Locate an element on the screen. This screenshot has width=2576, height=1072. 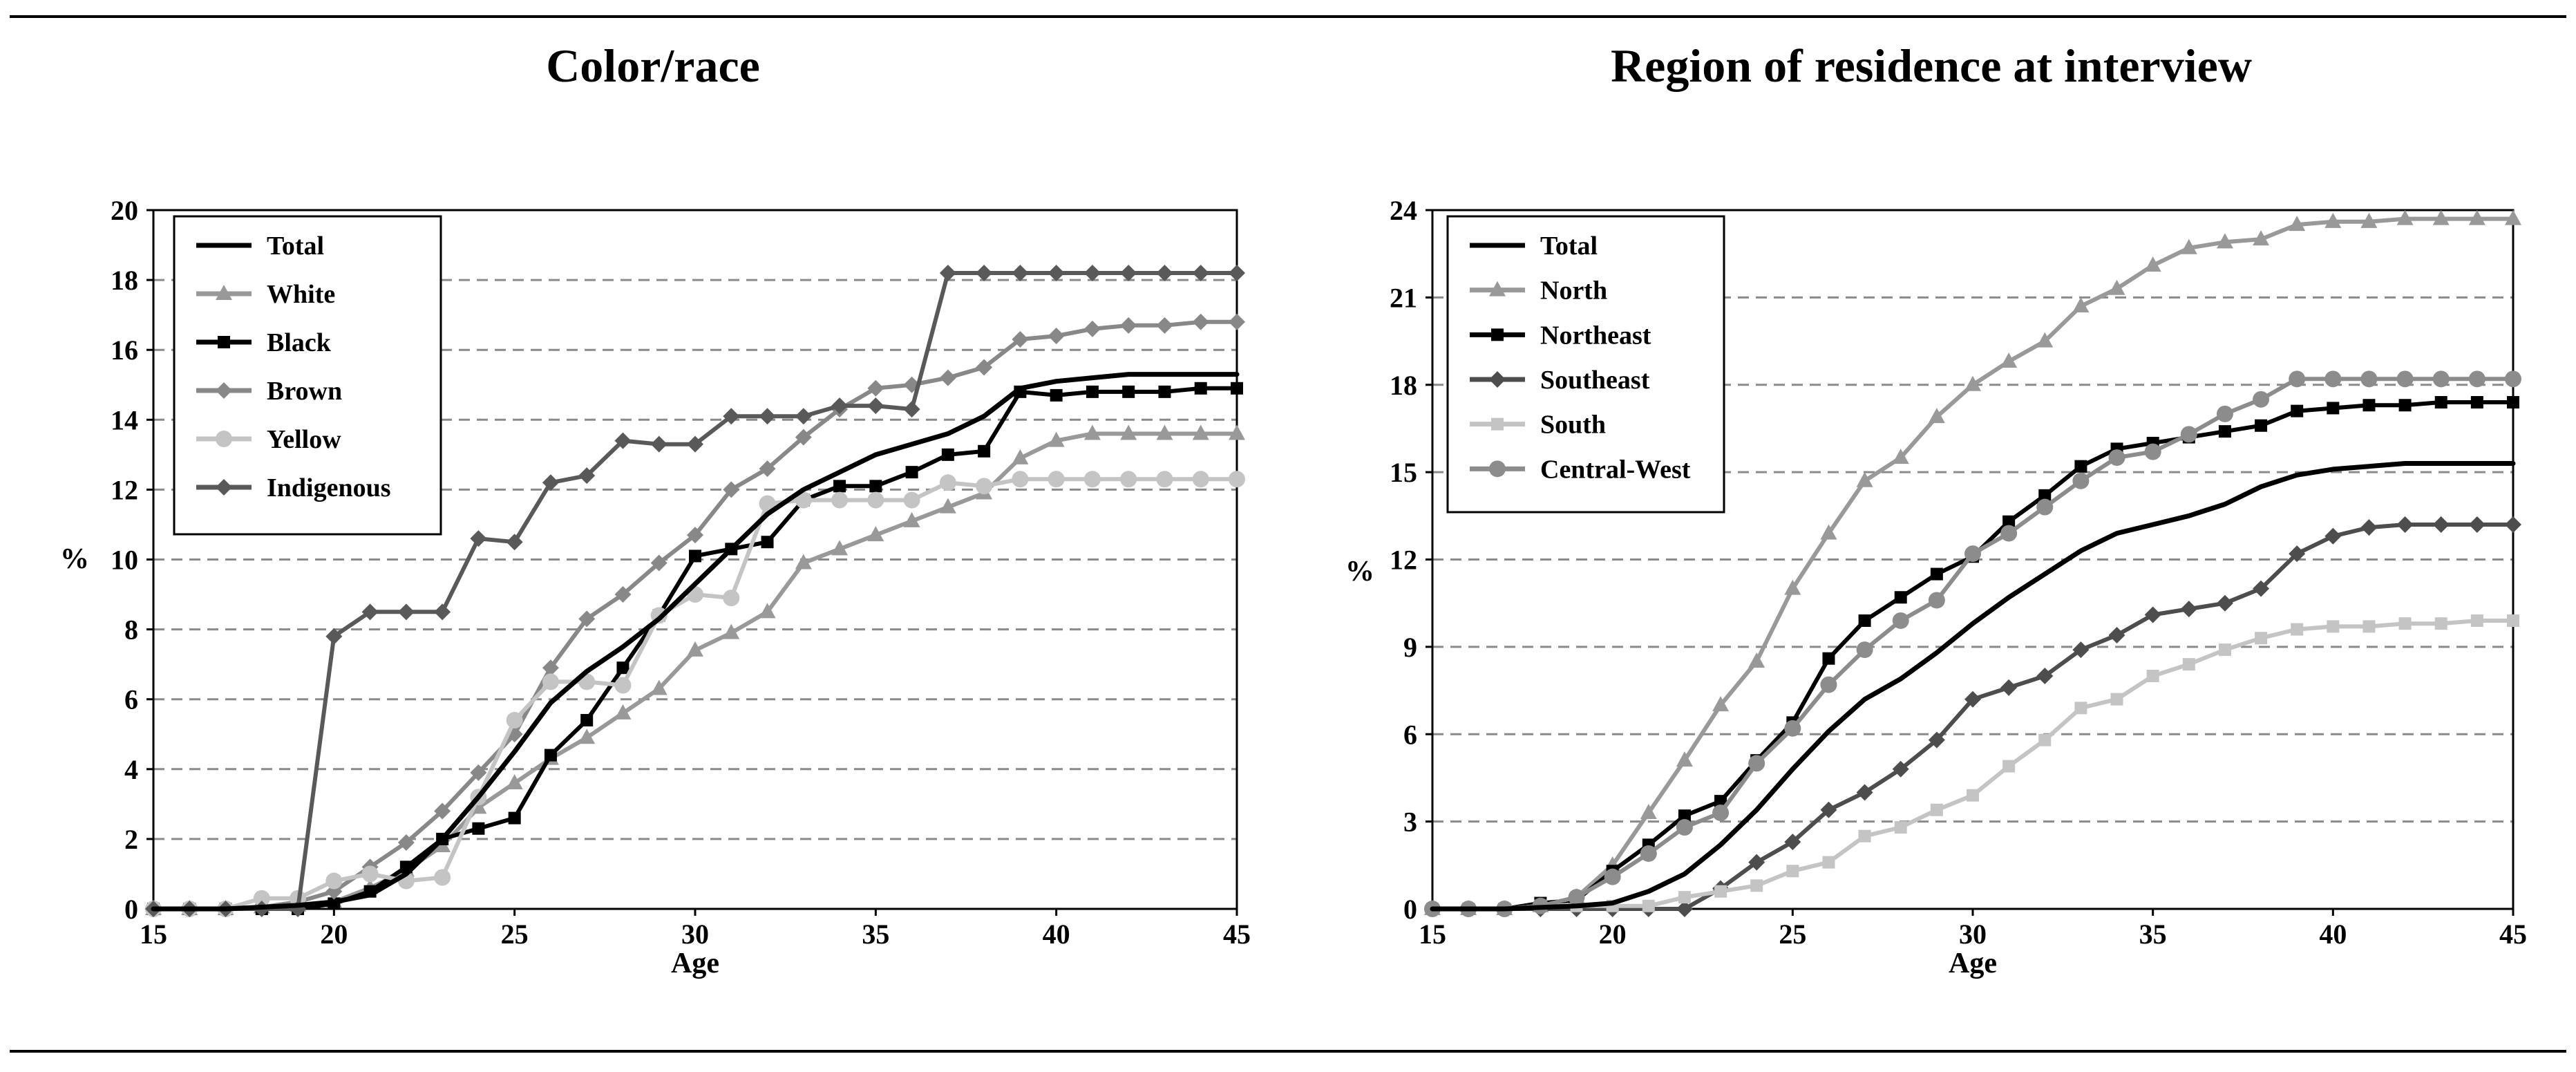
y-tick-label: 18 is located at coordinates (1403, 385).